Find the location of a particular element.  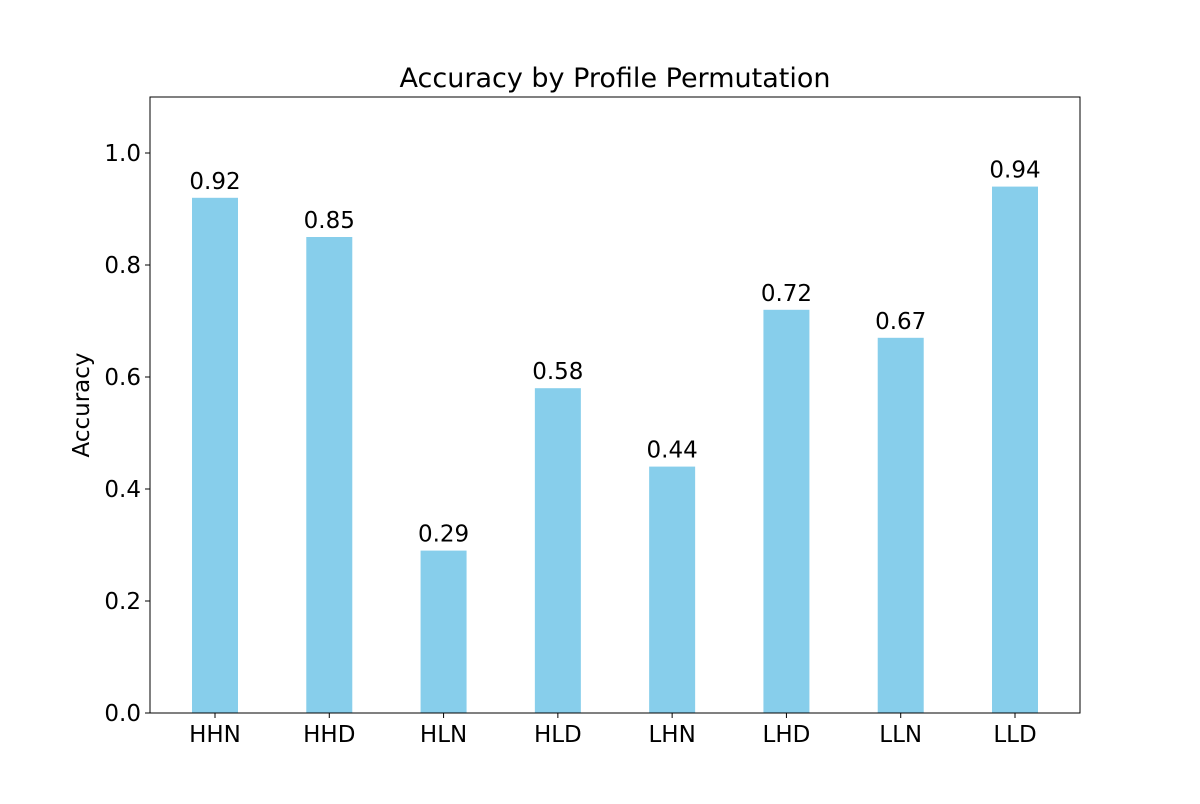

x-tick-label-hhn: HHN is located at coordinates (215, 735).